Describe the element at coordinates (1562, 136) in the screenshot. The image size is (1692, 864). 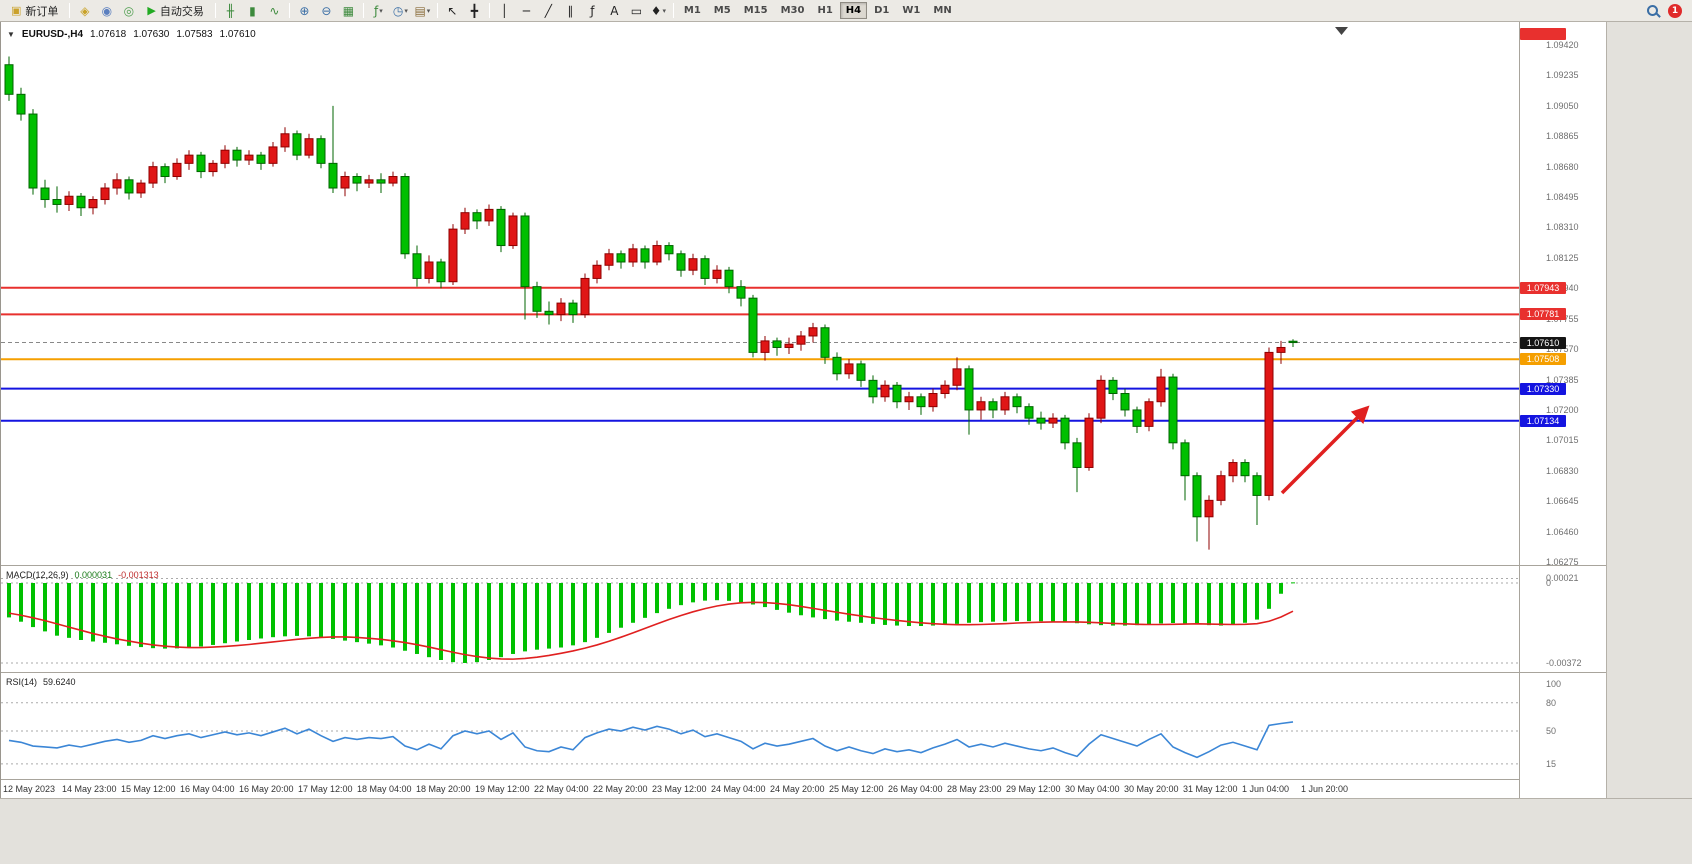
I see `price-scale-label: 1.08865` at that location.